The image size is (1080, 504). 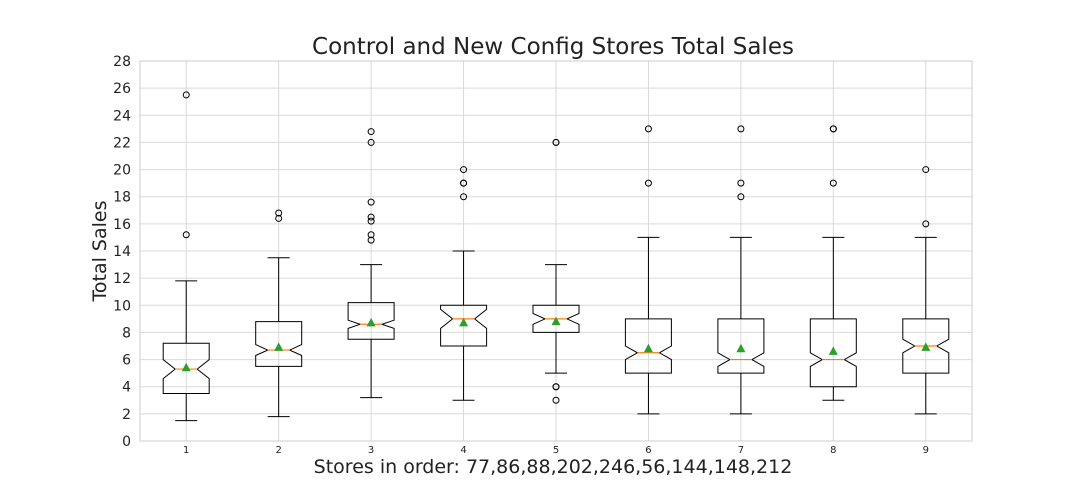 What do you see at coordinates (122, 252) in the screenshot?
I see `y-tick-label: 14` at bounding box center [122, 252].